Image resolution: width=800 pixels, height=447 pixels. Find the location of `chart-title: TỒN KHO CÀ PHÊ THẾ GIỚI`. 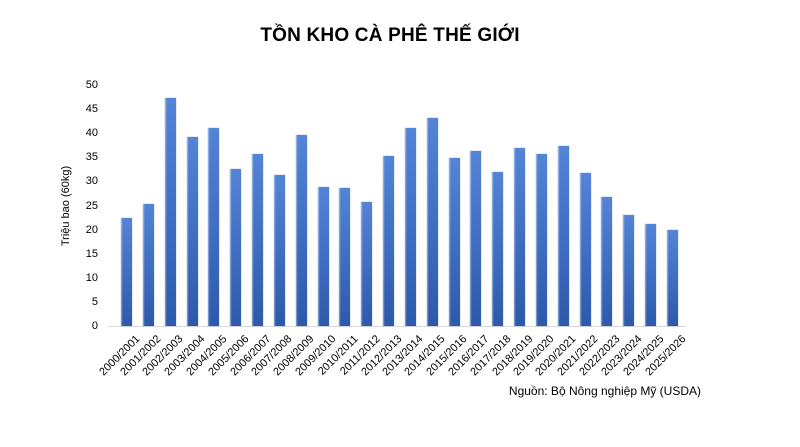

chart-title: TỒN KHO CÀ PHÊ THẾ GIỚI is located at coordinates (390, 35).